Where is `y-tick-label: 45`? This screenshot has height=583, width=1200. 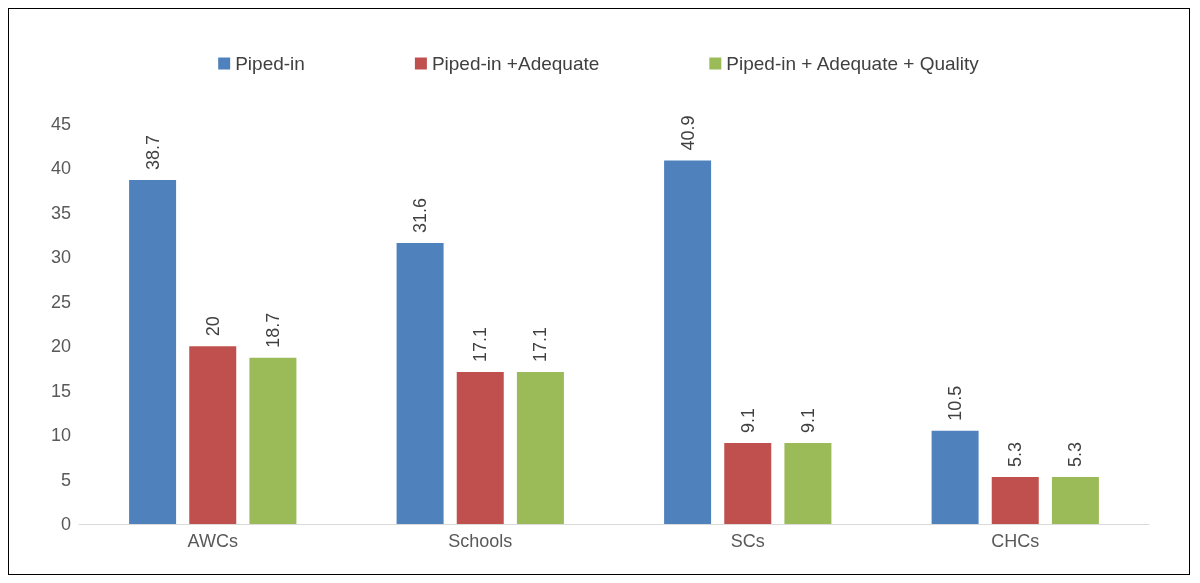
y-tick-label: 45 is located at coordinates (60, 124).